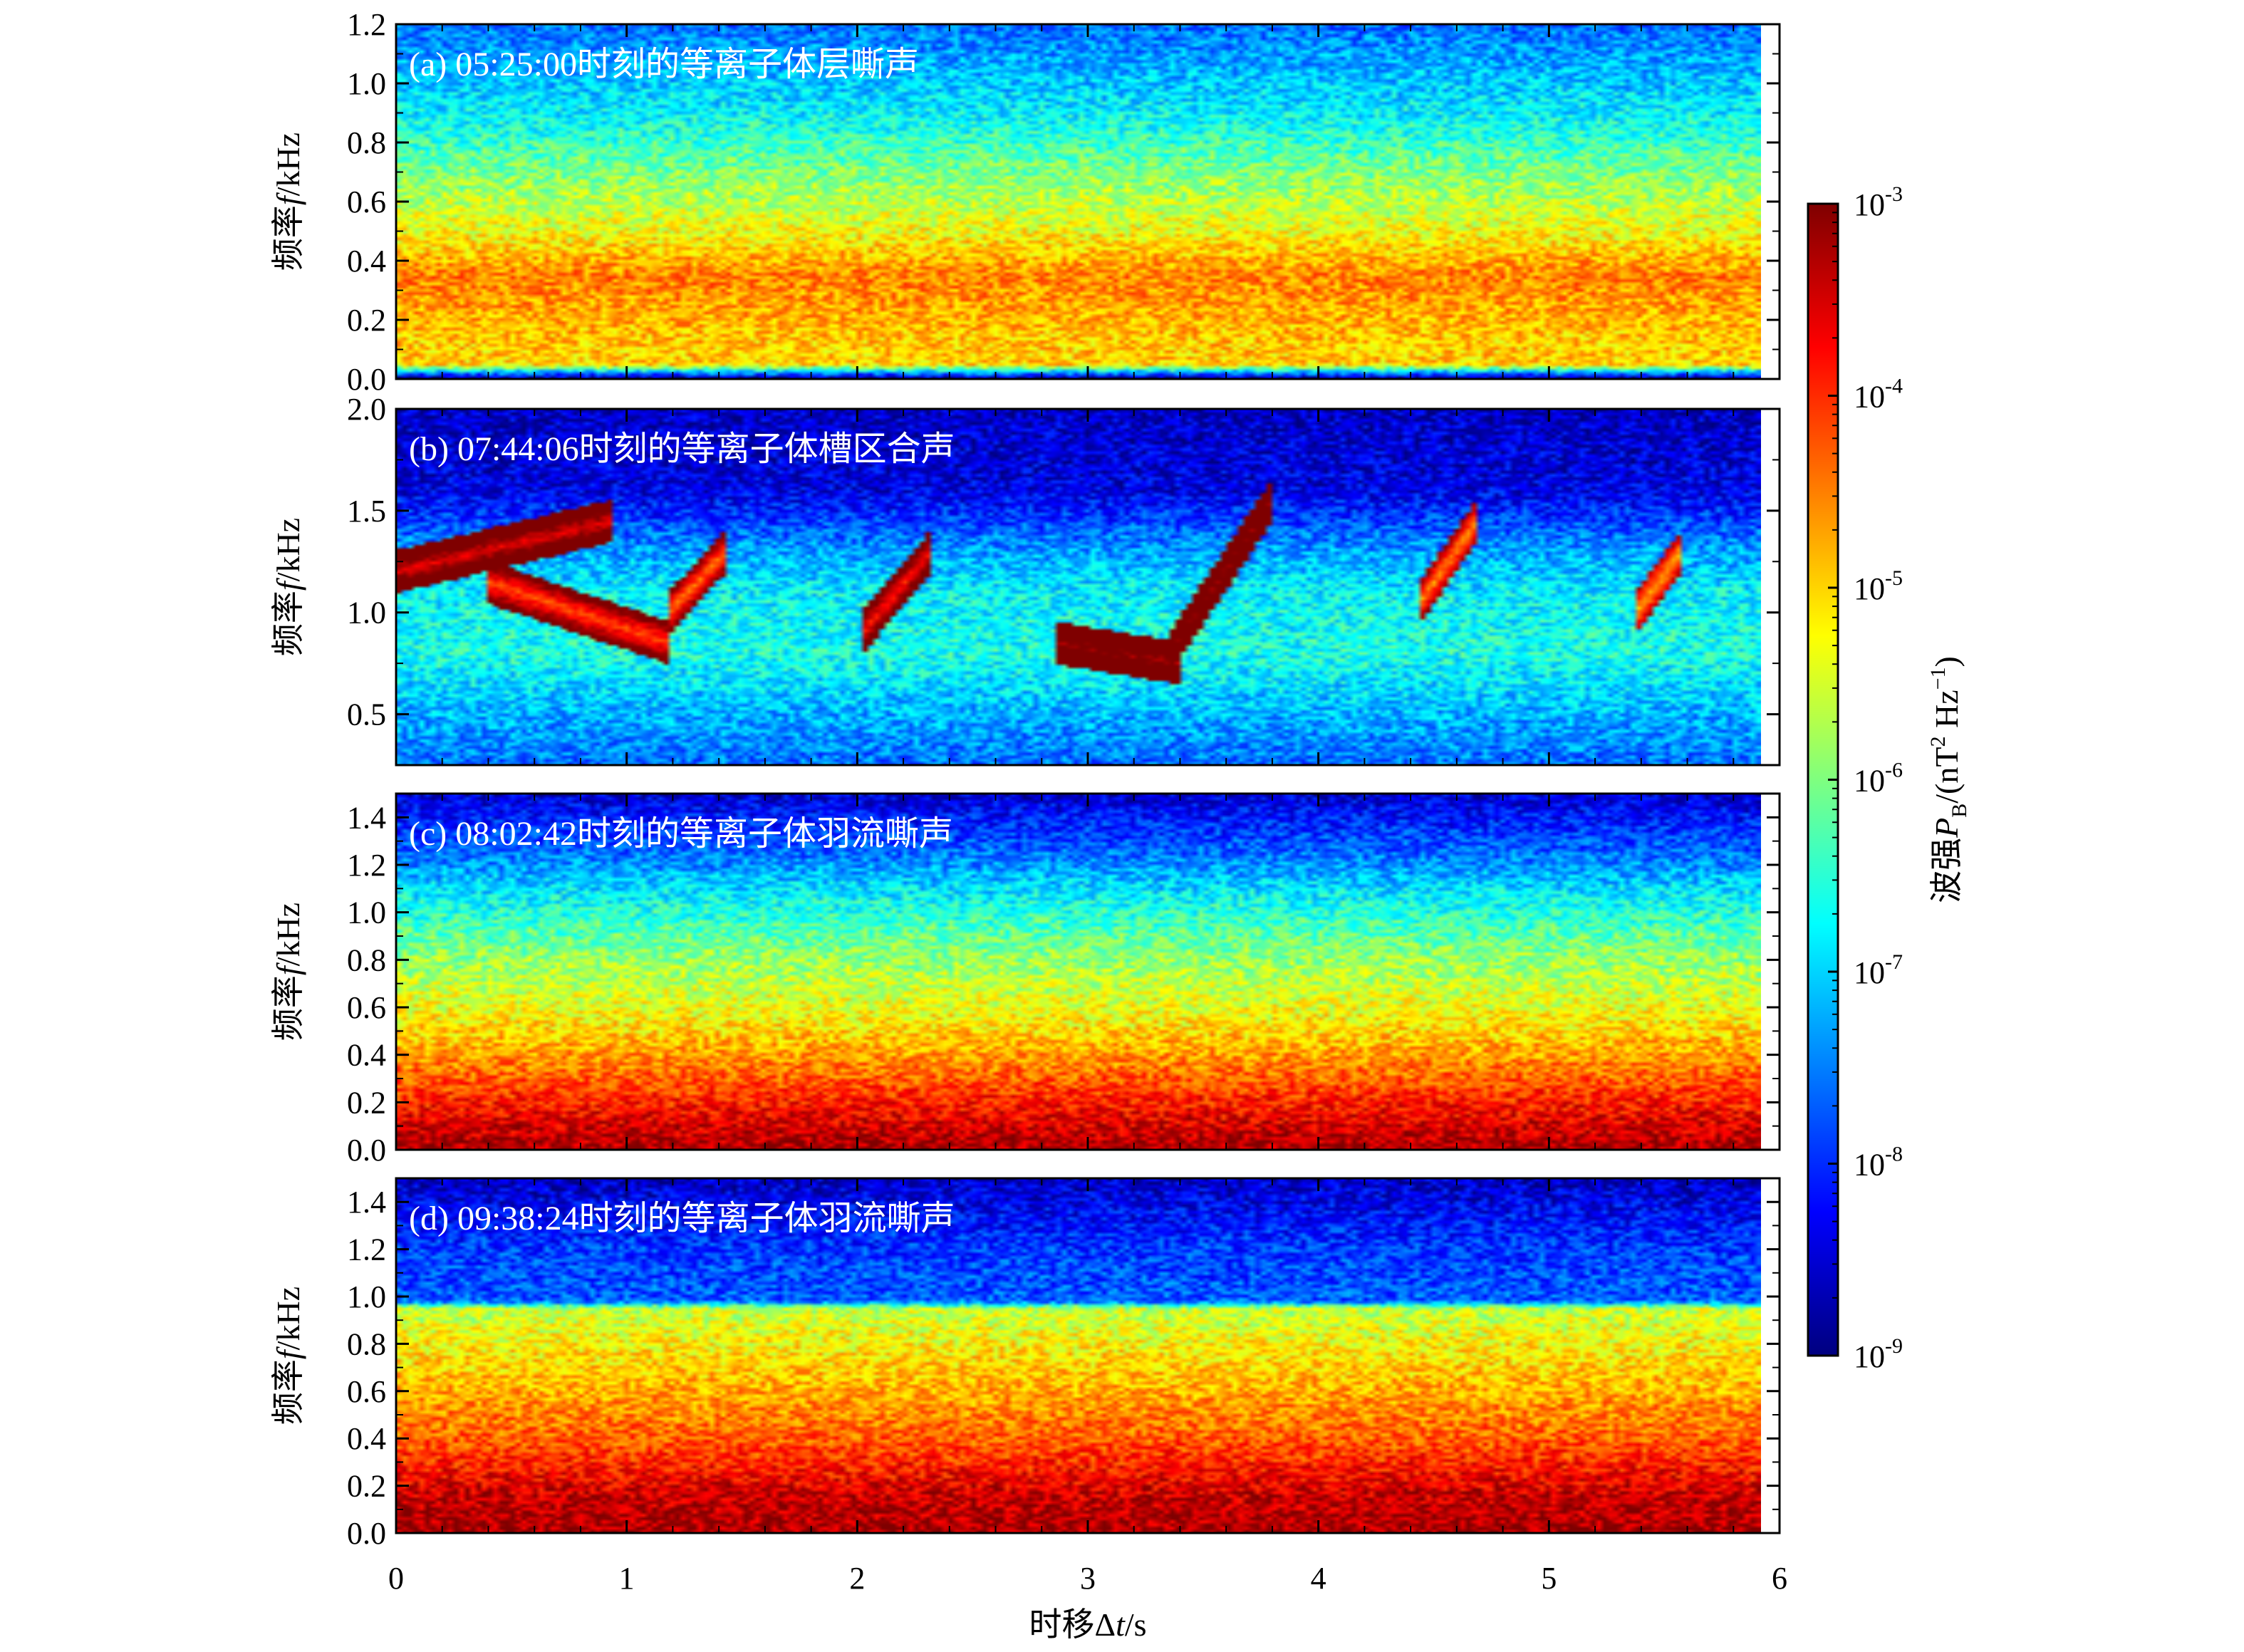 This screenshot has height=1652, width=2244. What do you see at coordinates (1947, 828) in the screenshot?
I see `colorbar-label-var: P` at bounding box center [1947, 828].